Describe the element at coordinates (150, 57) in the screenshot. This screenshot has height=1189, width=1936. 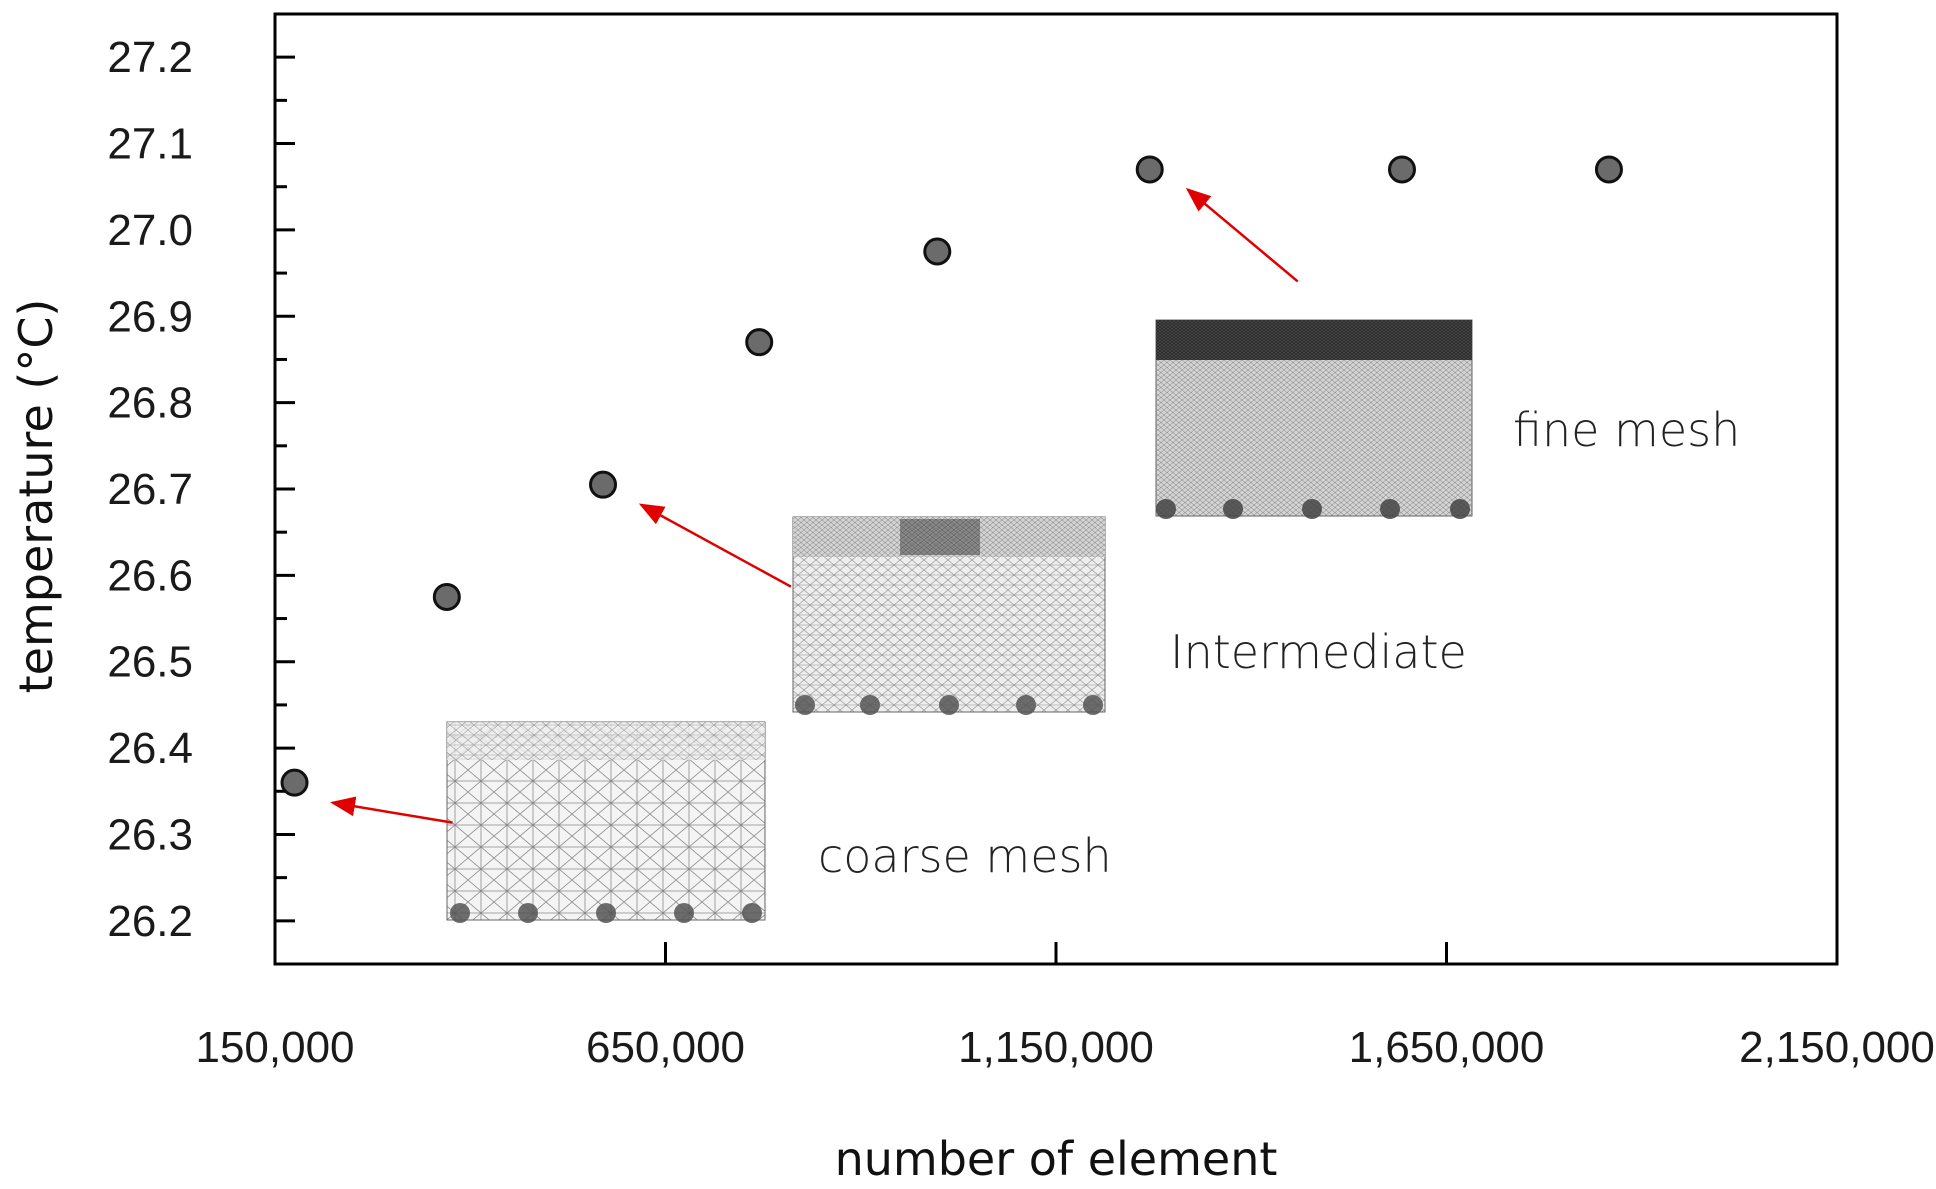
I see `y-tick-label: 27.2` at that location.